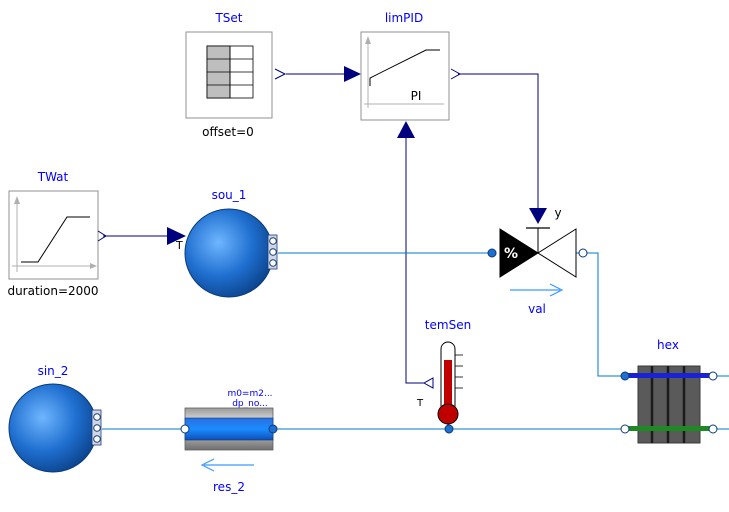 The height and width of the screenshot is (512, 729). What do you see at coordinates (538, 252) in the screenshot?
I see `valve-icon` at bounding box center [538, 252].